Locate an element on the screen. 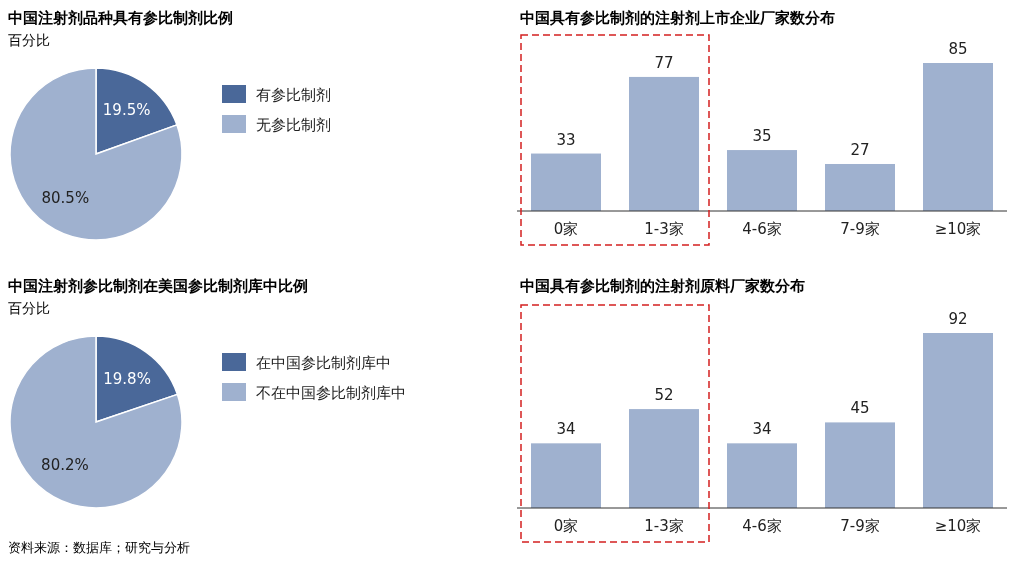  chart-title: 中国注射剂品种具有参比制剂比例 is located at coordinates (120, 18).